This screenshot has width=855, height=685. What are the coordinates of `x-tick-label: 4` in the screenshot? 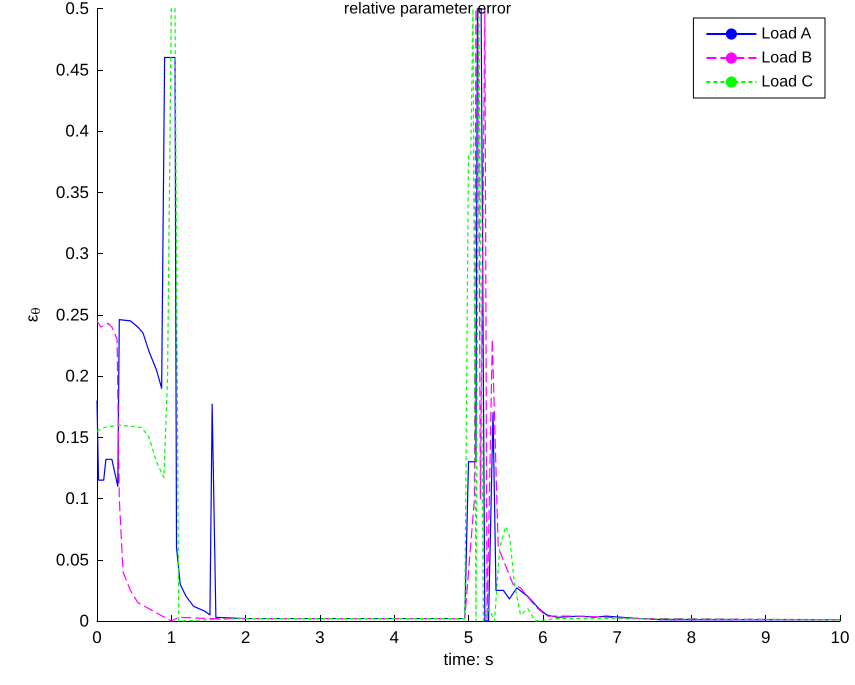 It's located at (394, 637).